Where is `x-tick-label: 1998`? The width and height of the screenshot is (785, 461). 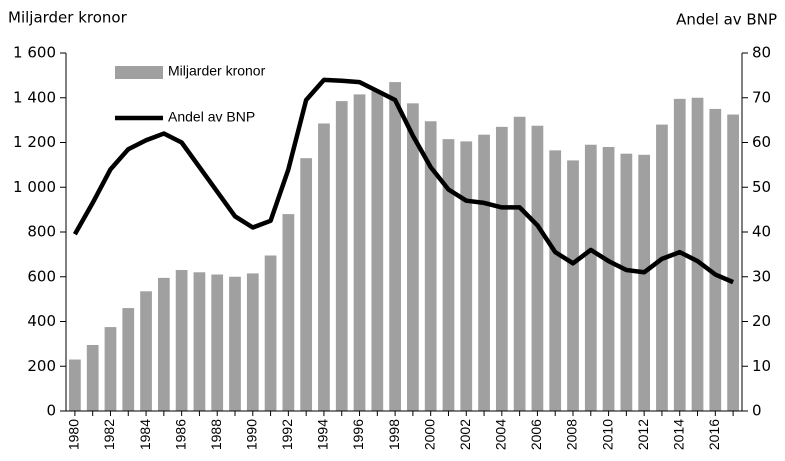 x-tick-label: 1998 is located at coordinates (394, 434).